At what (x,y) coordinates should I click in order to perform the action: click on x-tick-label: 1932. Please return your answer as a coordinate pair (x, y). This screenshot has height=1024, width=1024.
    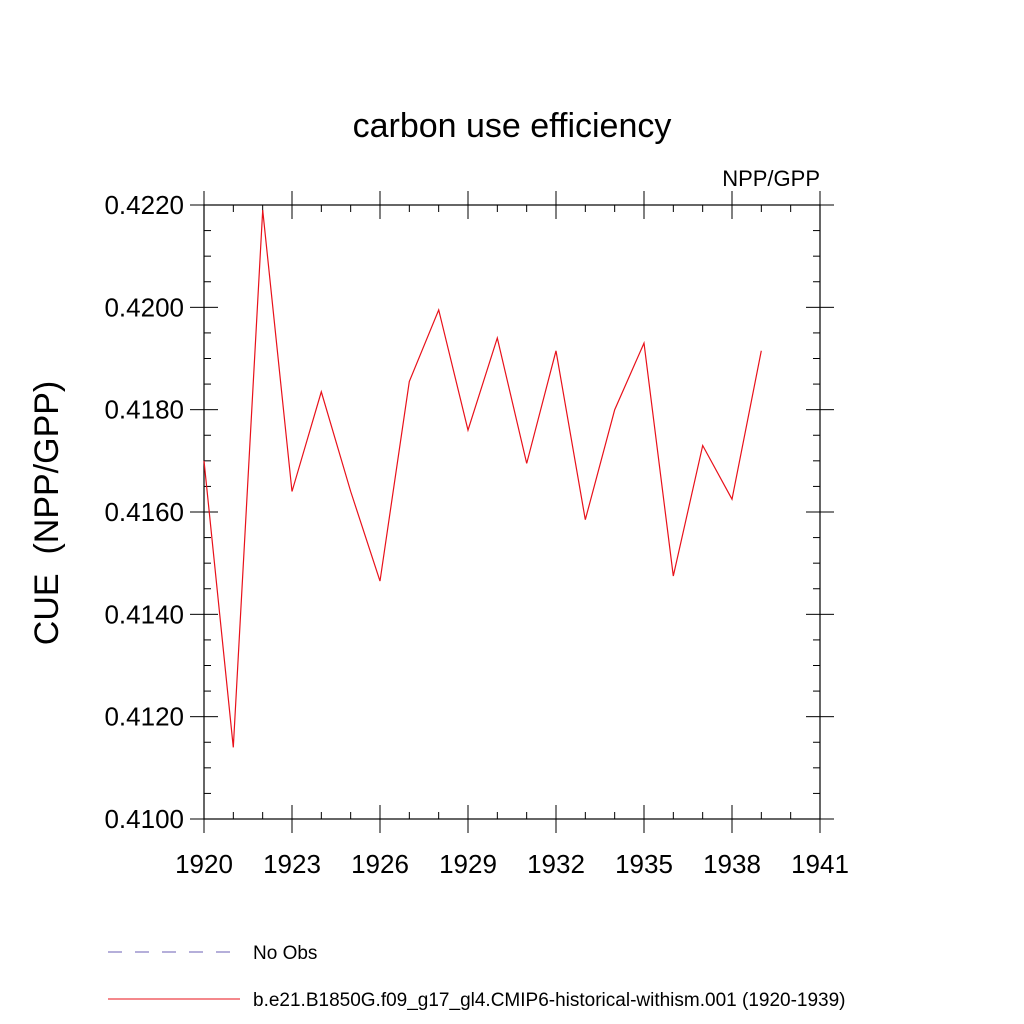
    Looking at the image, I should click on (556, 864).